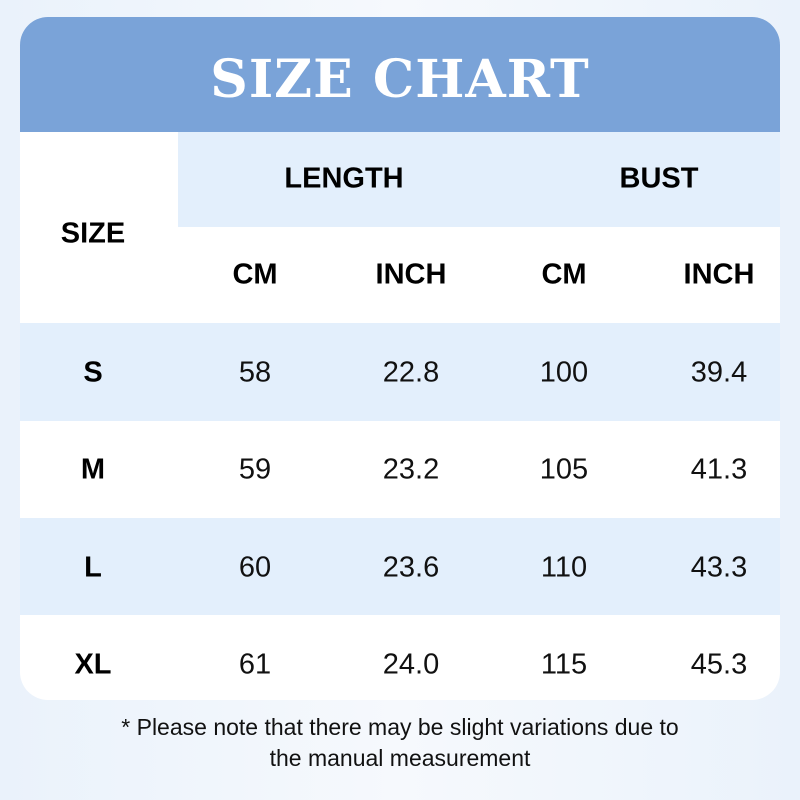 The image size is (800, 800). Describe the element at coordinates (564, 664) in the screenshot. I see `cell-bust-cm: 115` at that location.